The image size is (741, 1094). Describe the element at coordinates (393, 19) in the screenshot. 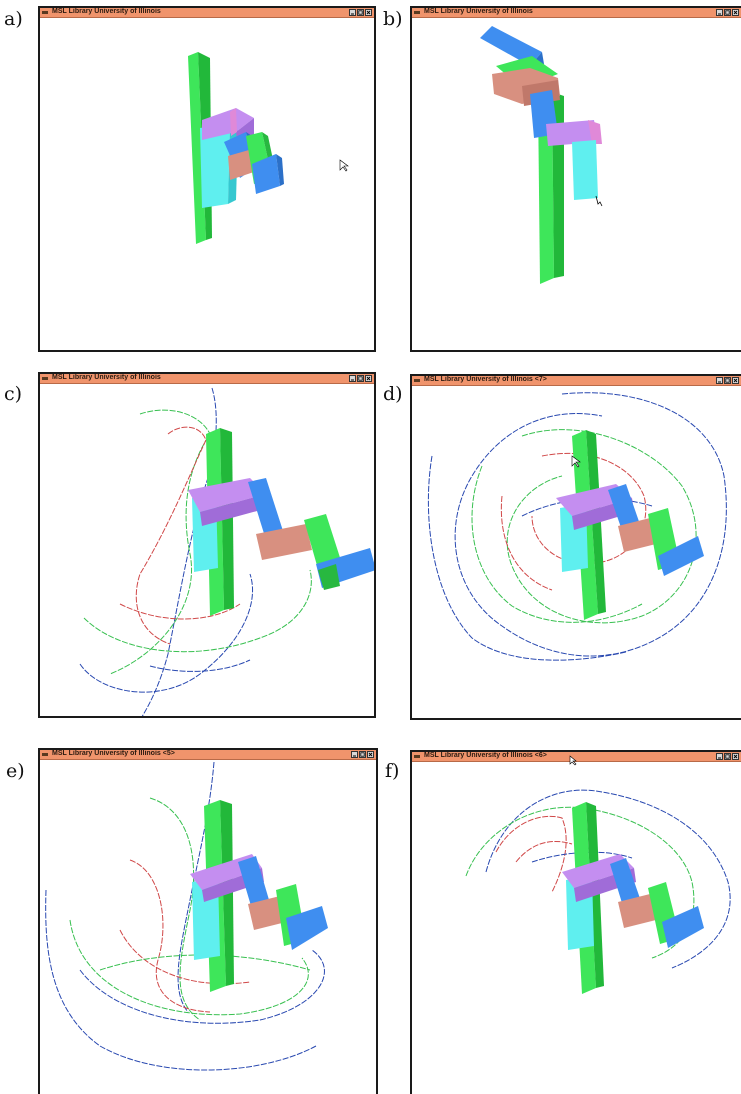

I see `panel-label: b)` at that location.